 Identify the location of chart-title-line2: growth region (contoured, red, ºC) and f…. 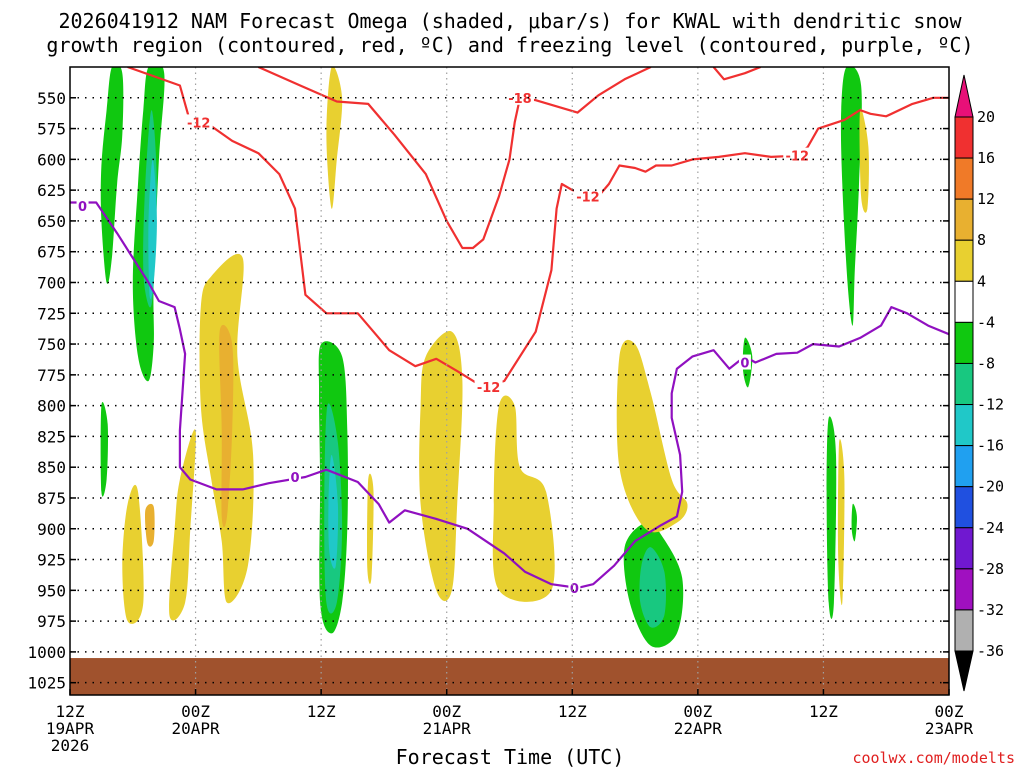
(509, 45).